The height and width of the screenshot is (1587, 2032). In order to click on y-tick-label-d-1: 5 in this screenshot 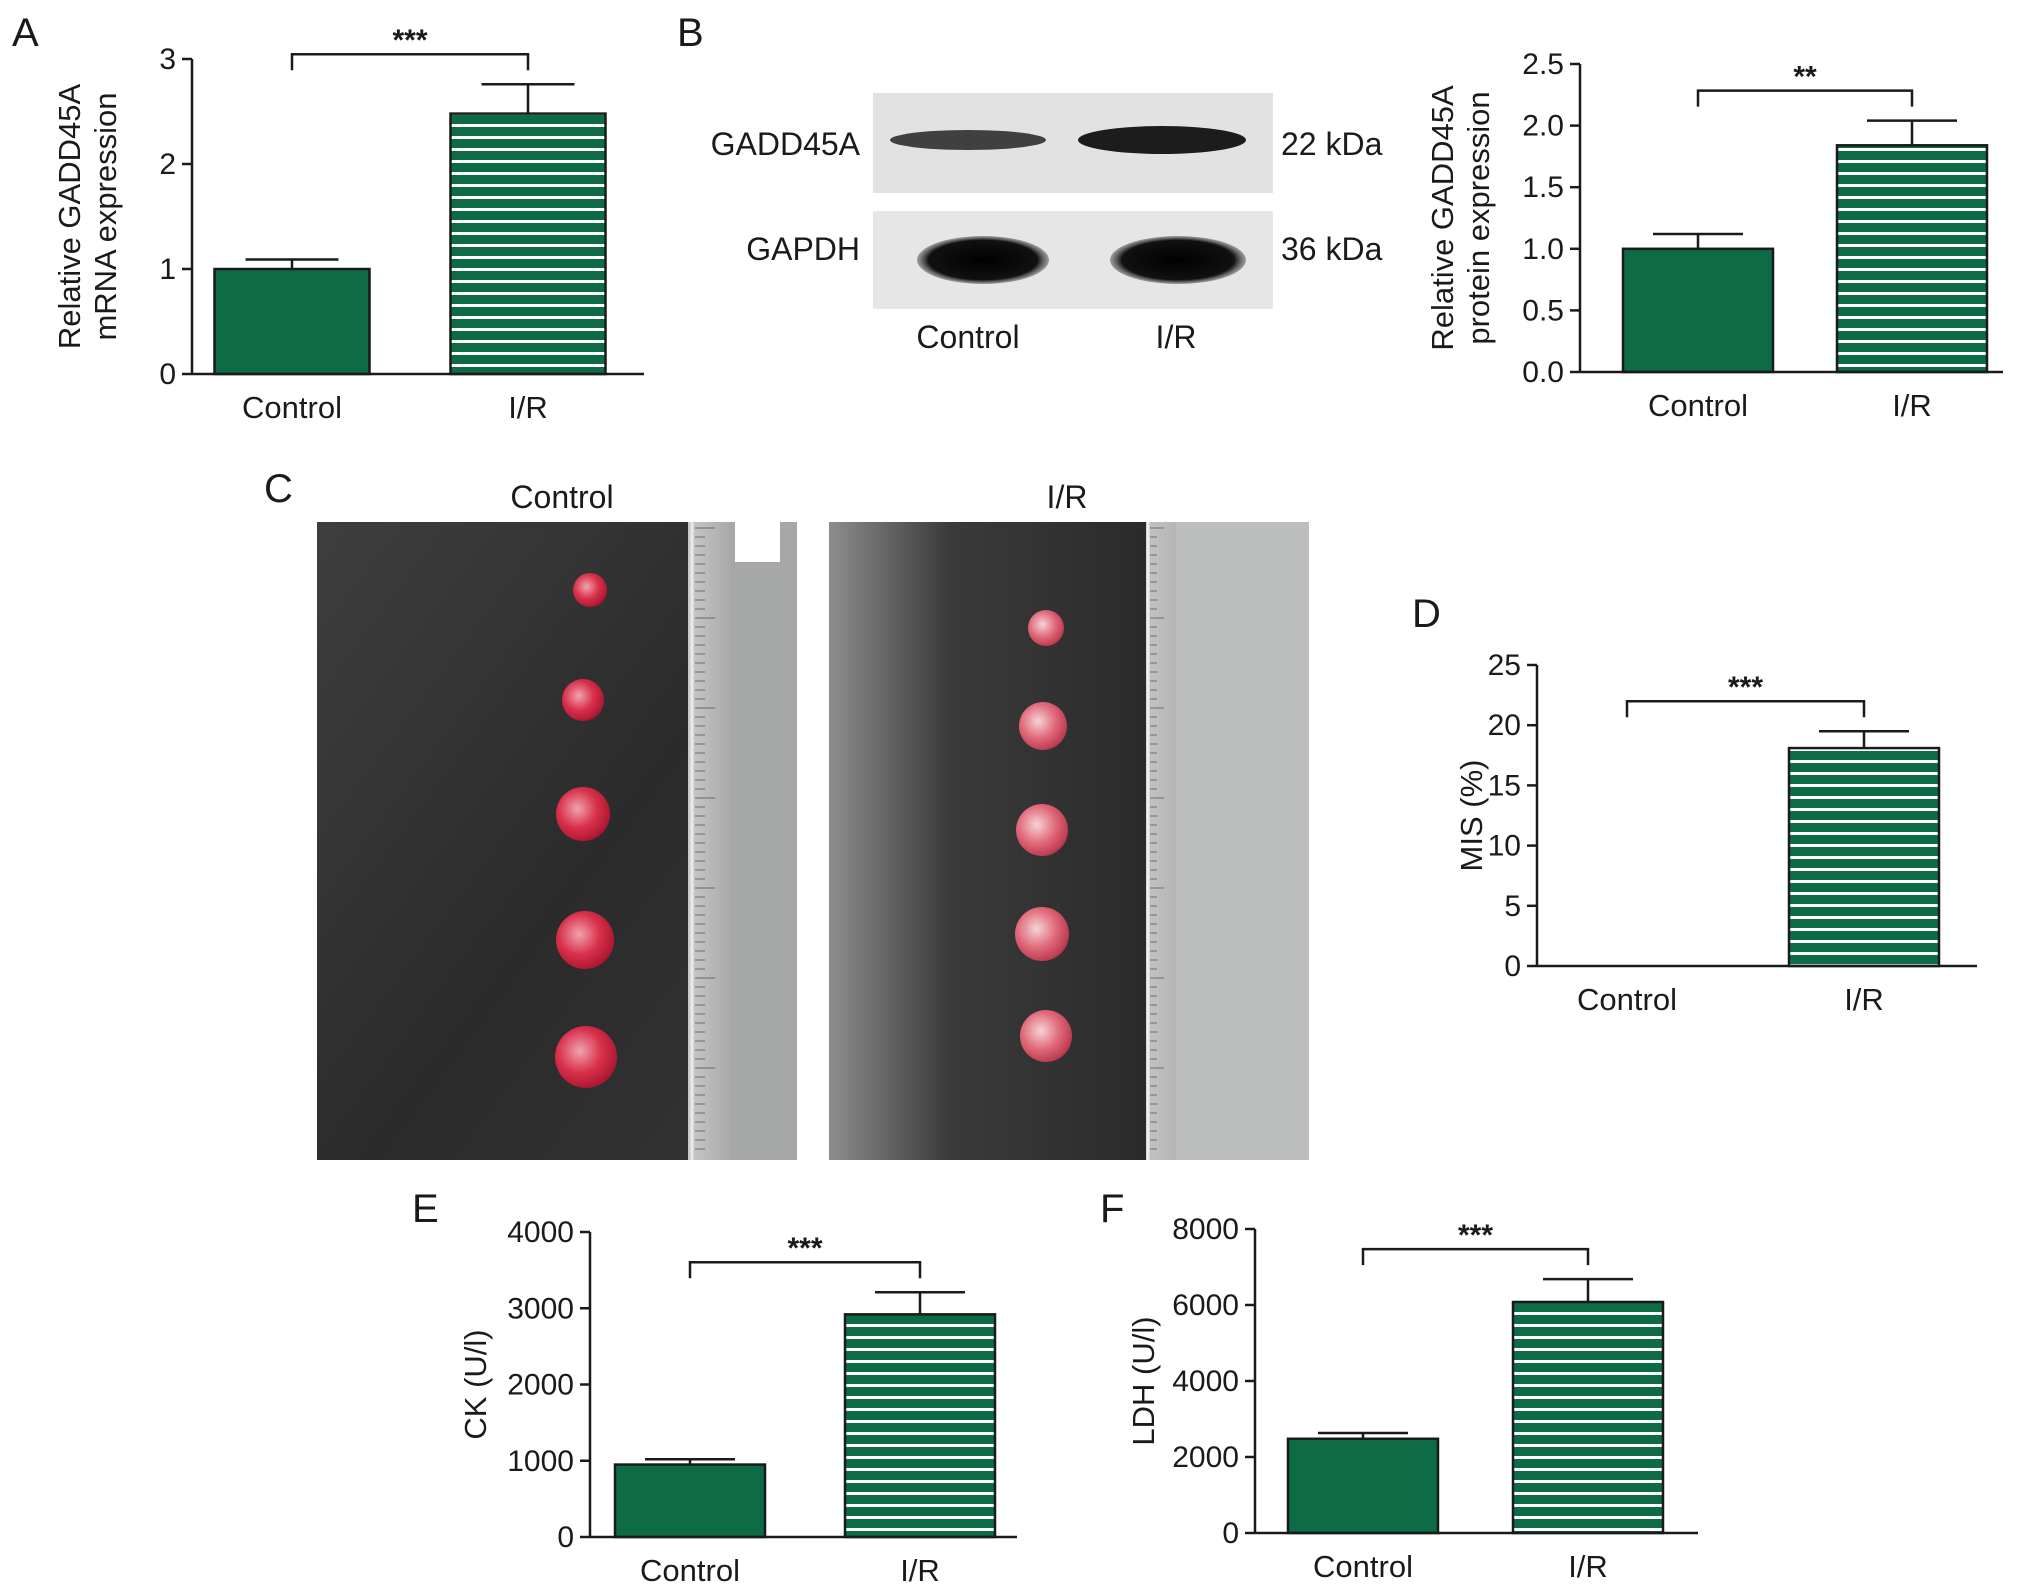, I will do `click(1512, 906)`.